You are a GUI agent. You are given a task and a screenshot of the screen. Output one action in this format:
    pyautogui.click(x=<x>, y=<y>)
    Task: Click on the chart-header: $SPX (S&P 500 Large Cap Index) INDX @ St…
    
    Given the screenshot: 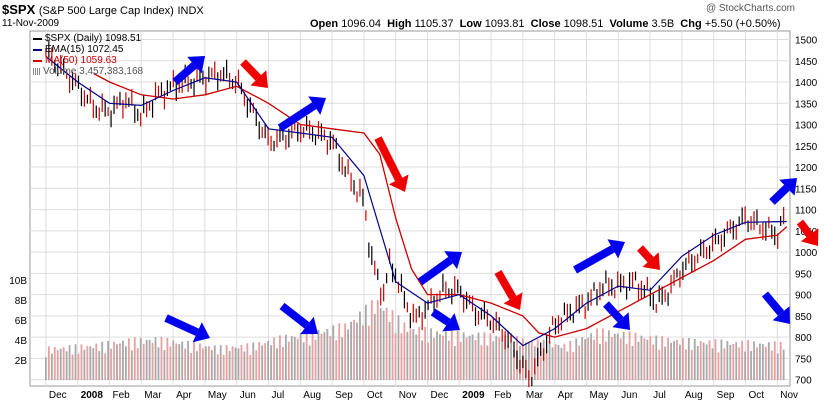 What is the action you would take?
    pyautogui.click(x=412, y=15)
    